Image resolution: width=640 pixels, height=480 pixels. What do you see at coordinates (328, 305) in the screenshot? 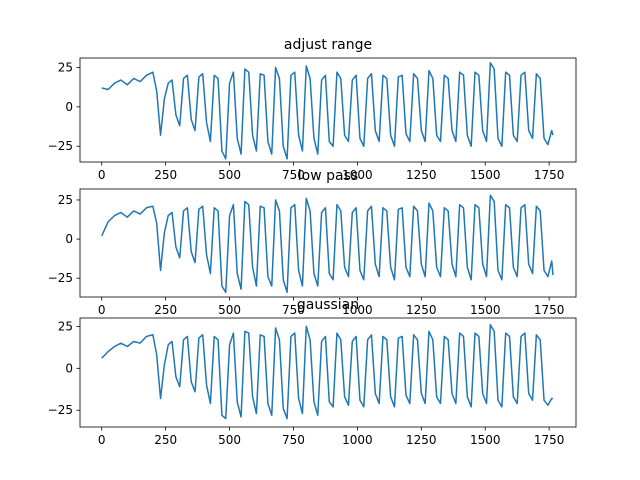
I see `panel-title: gaussian` at bounding box center [328, 305].